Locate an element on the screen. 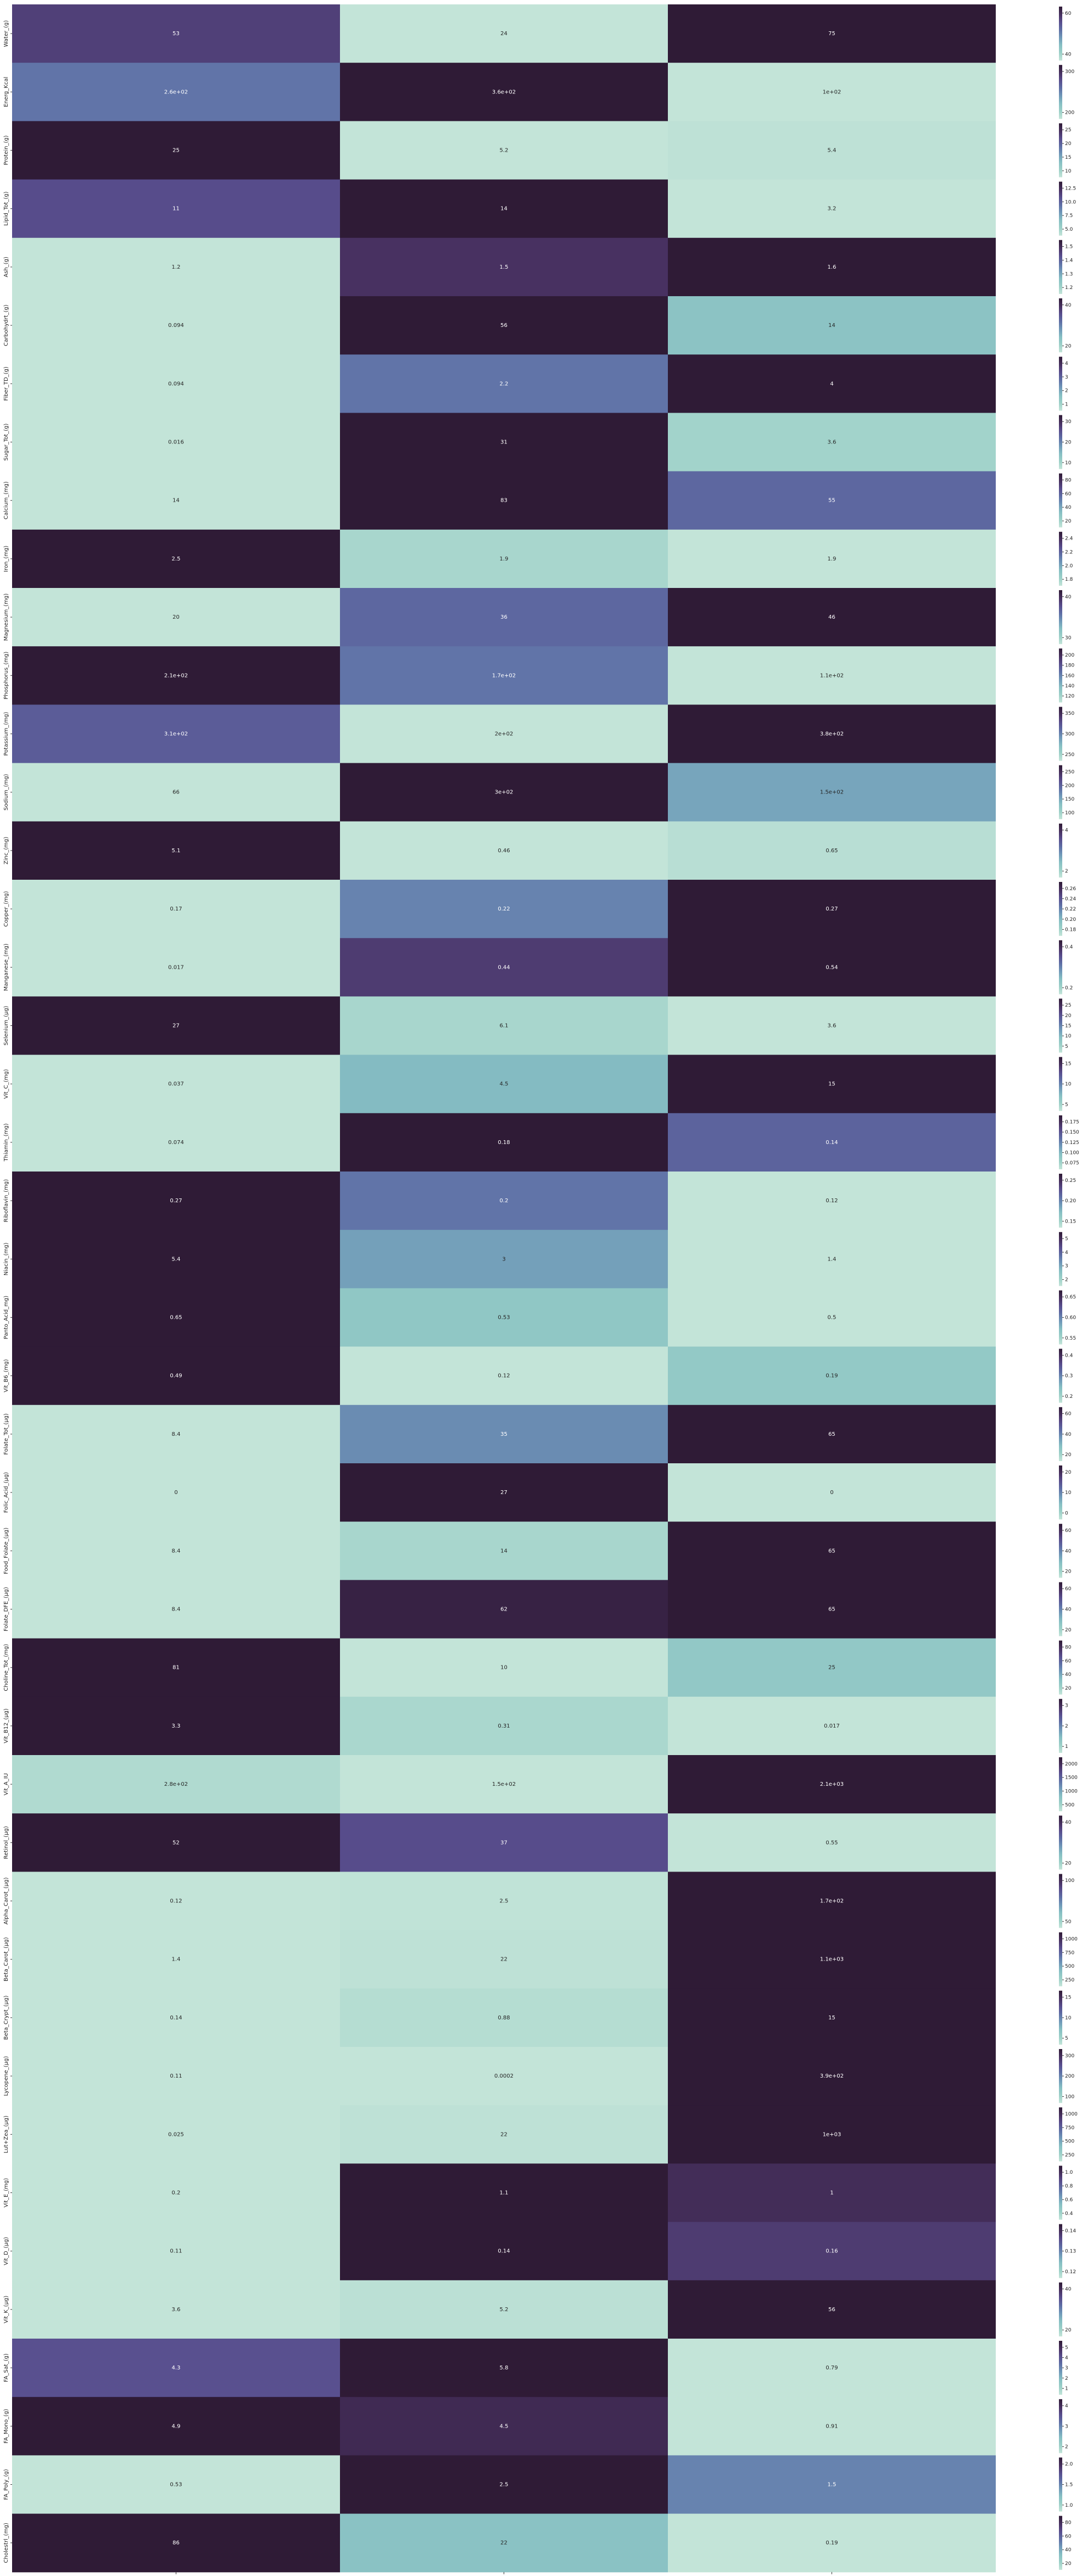 The width and height of the screenshot is (1082, 2576). heatmap-cell-riboflavin-mg-sweets is located at coordinates (176, 1201).